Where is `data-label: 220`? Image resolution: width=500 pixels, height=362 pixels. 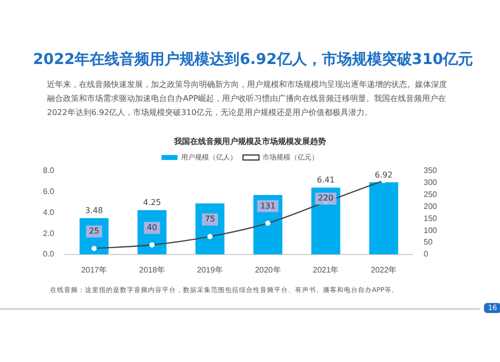 data-label: 220 is located at coordinates (326, 198).